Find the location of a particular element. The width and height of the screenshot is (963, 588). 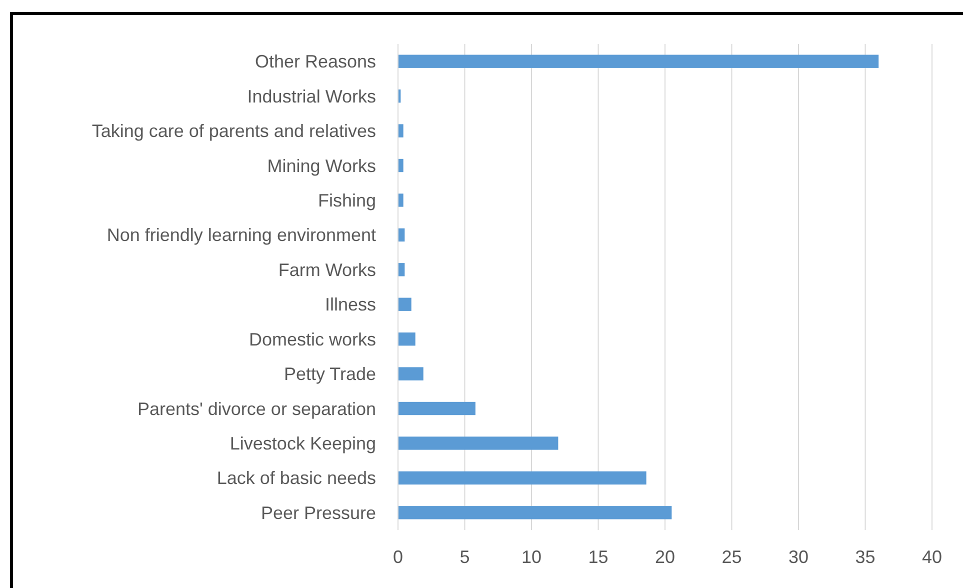

x-tick-label: 25 is located at coordinates (732, 557).